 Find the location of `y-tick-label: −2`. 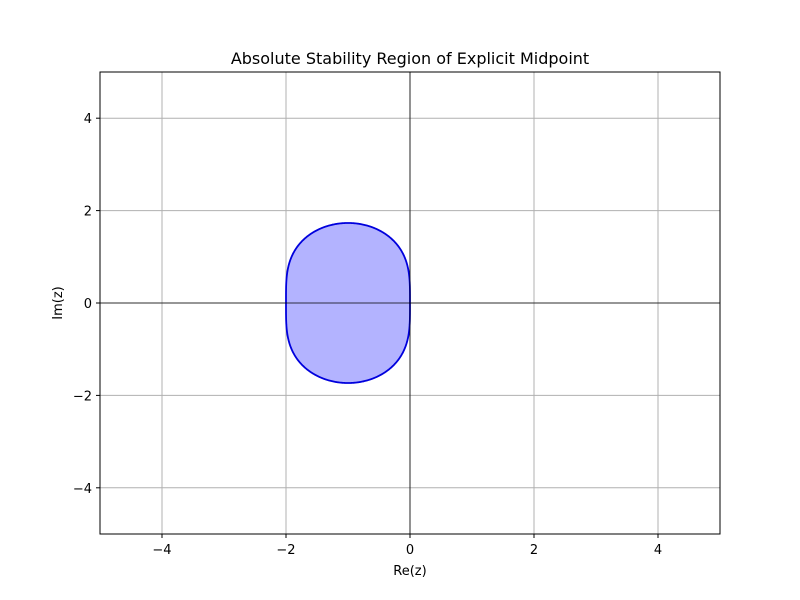

y-tick-label: −2 is located at coordinates (82, 396).